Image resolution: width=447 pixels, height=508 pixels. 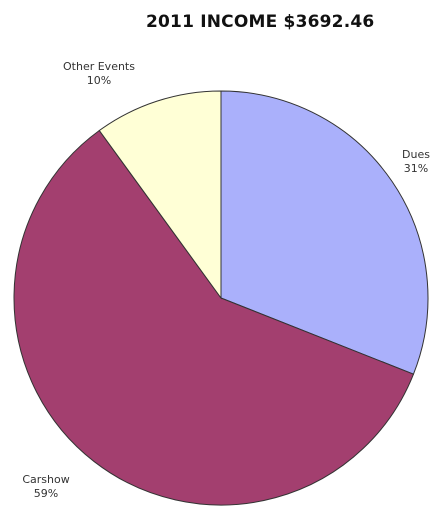 I want to click on slice-label-other-events: Other Events, so click(x=99, y=66).